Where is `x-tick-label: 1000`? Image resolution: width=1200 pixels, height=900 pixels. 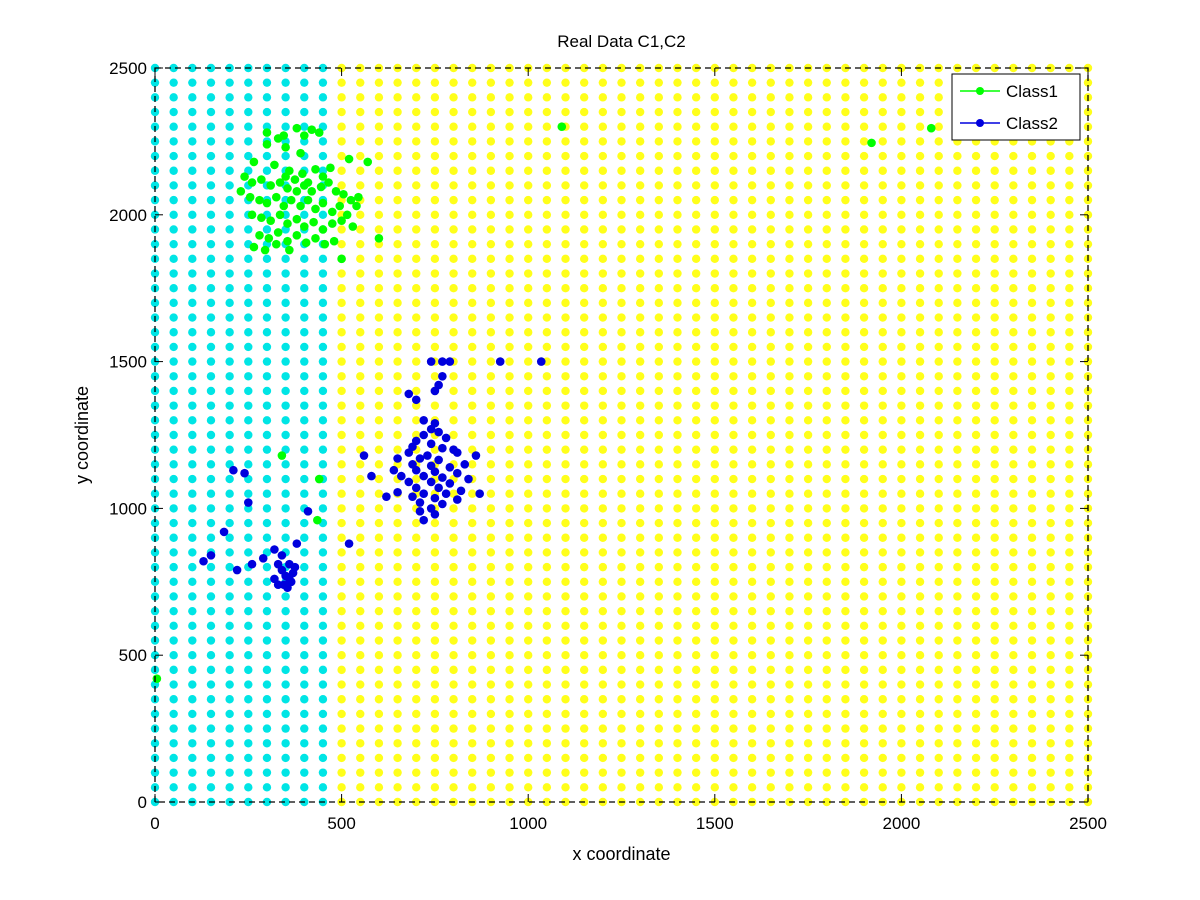
x-tick-label: 1000 is located at coordinates (528, 823).